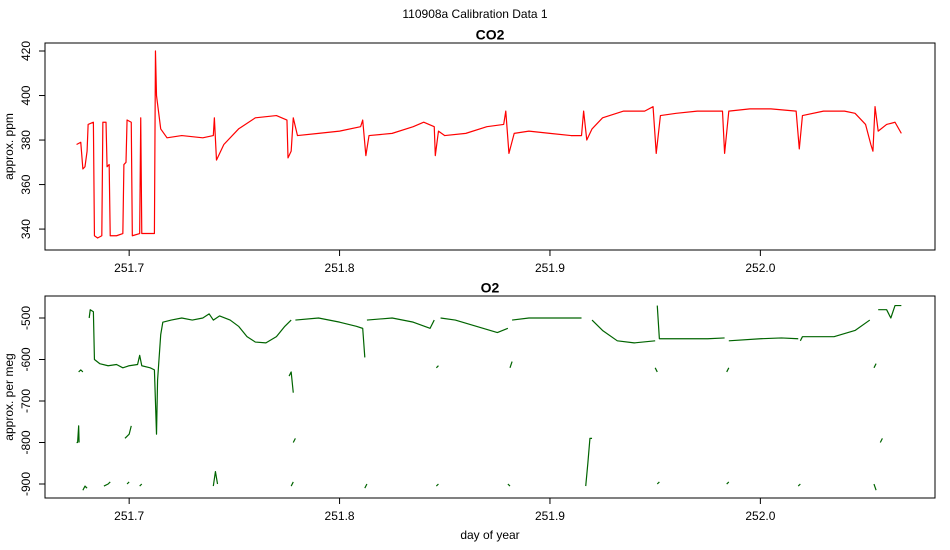 The width and height of the screenshot is (950, 550). What do you see at coordinates (26, 484) in the screenshot?
I see `y-tick-label: -900` at bounding box center [26, 484].